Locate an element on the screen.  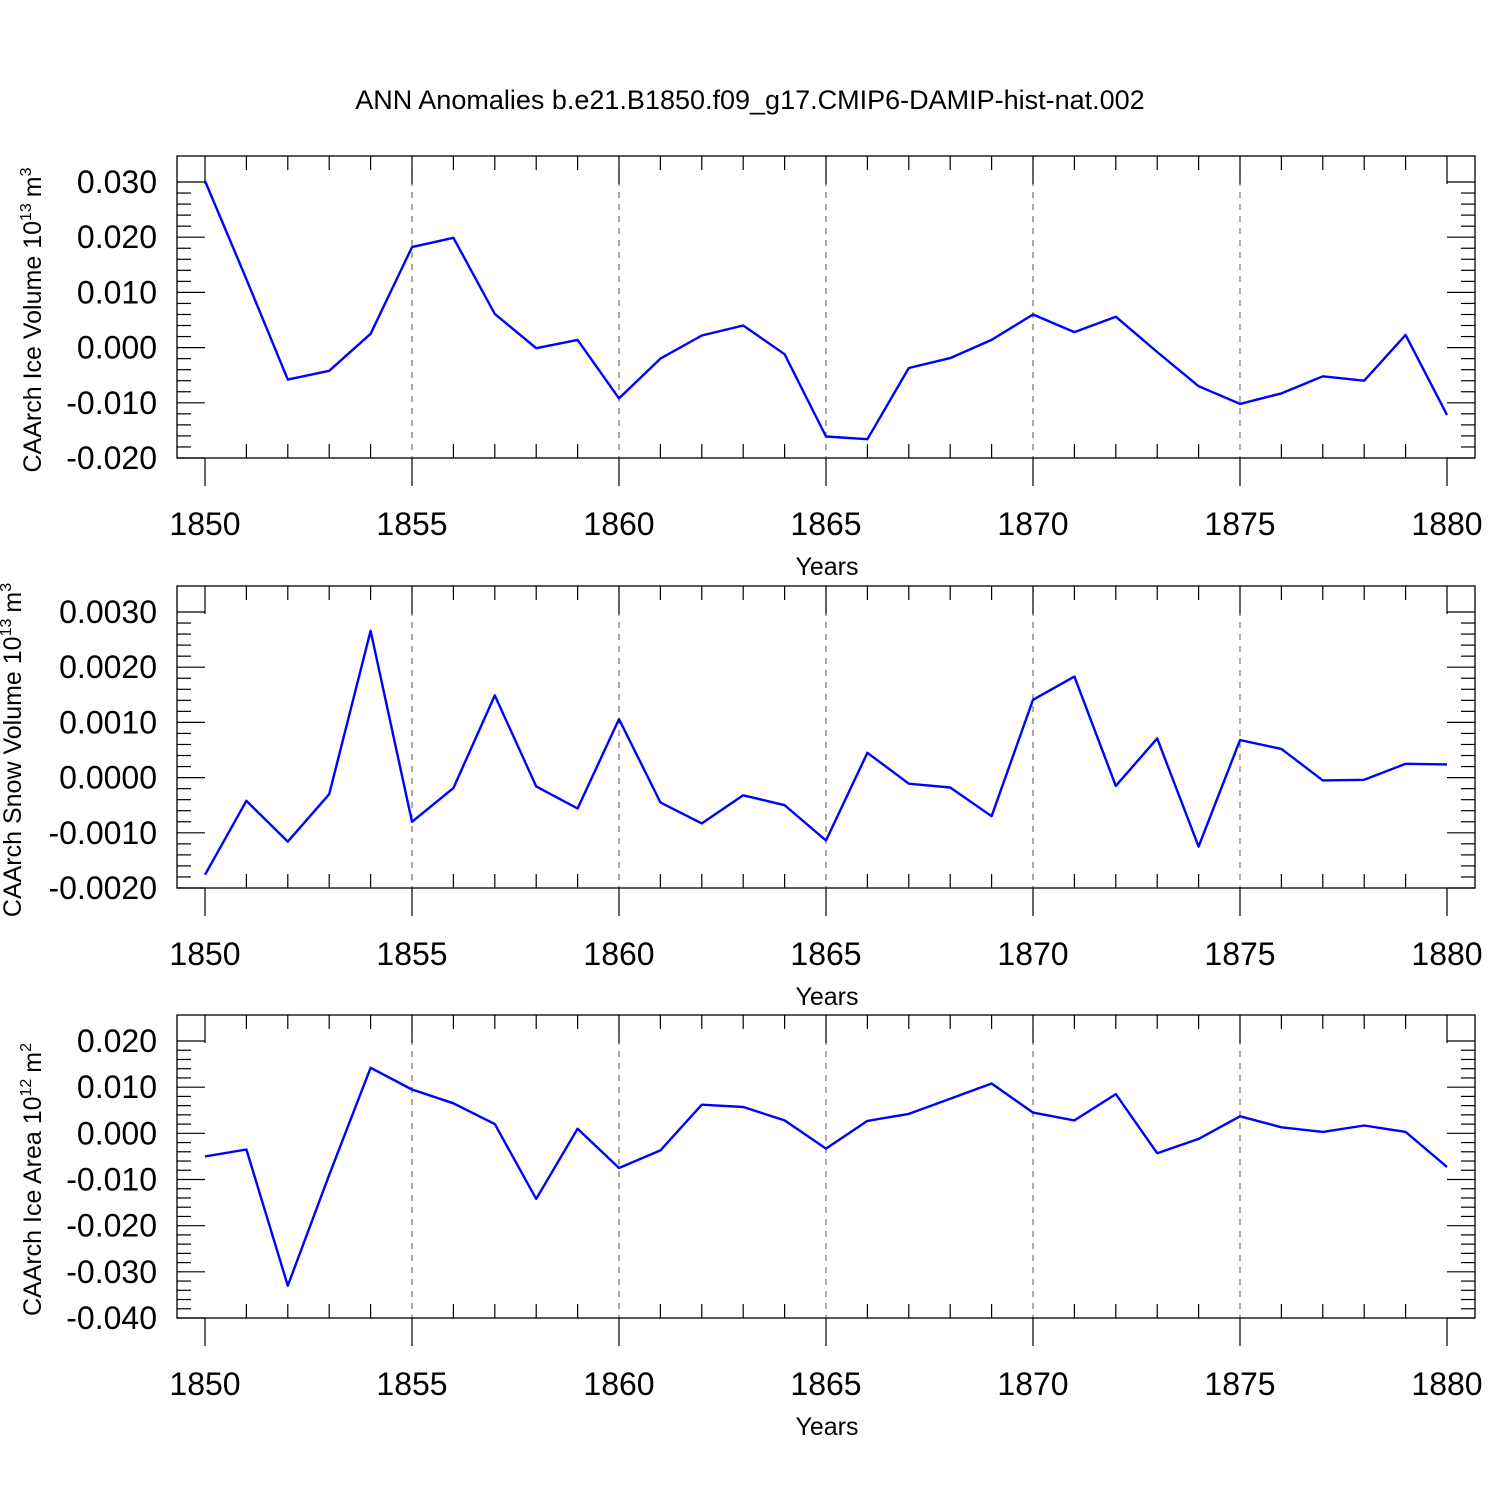
y-axis-label: CAArch Ice Volume 1013 m3 is located at coordinates (32, 319).